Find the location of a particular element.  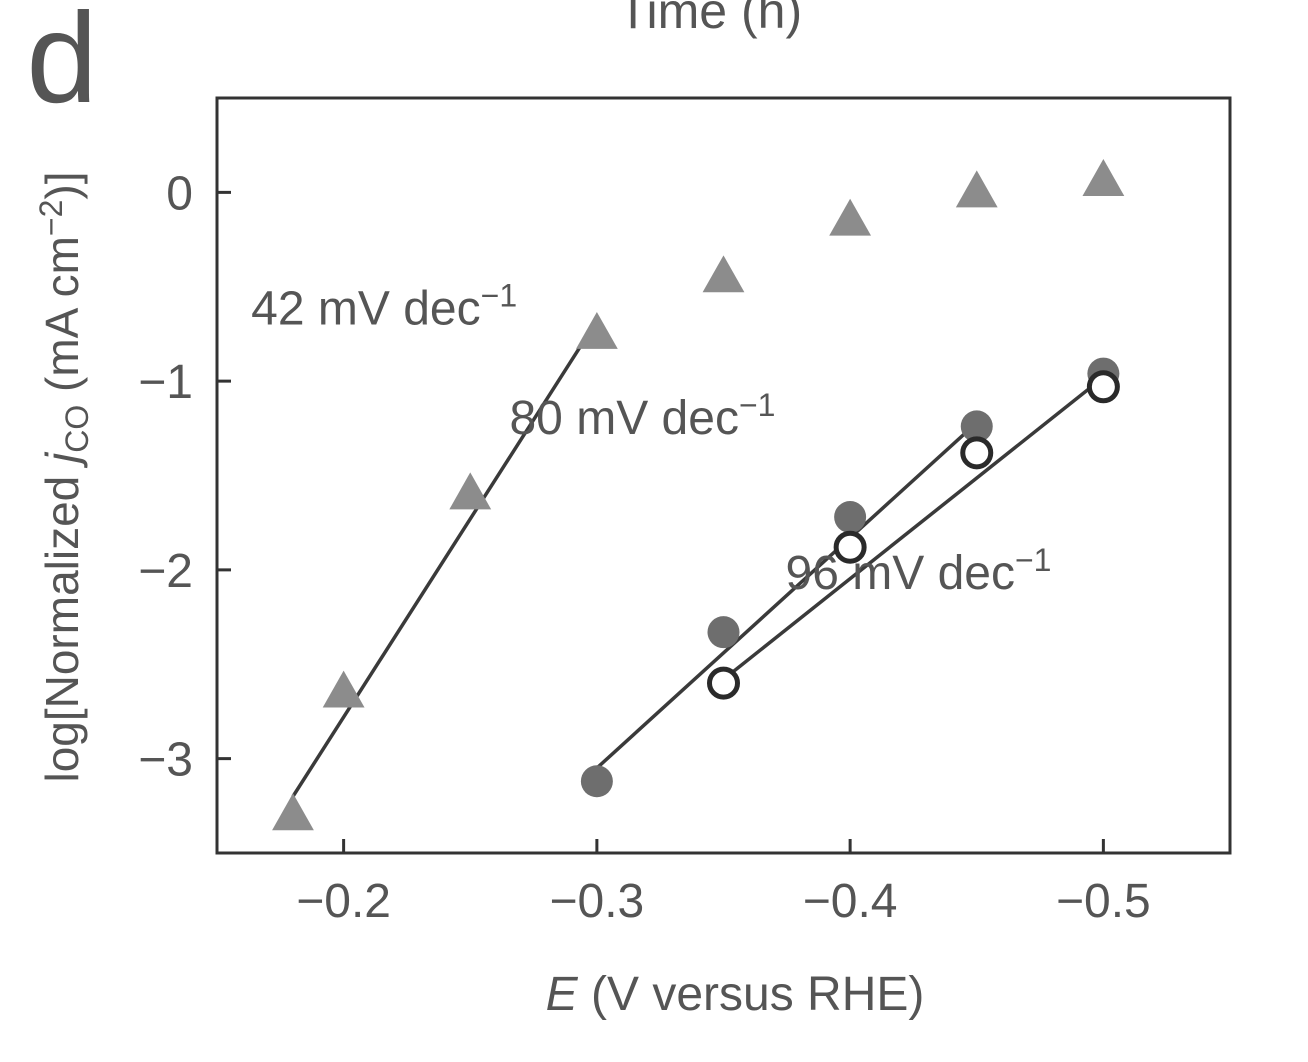

y-axis-label-sub: CO is located at coordinates (77, 429).